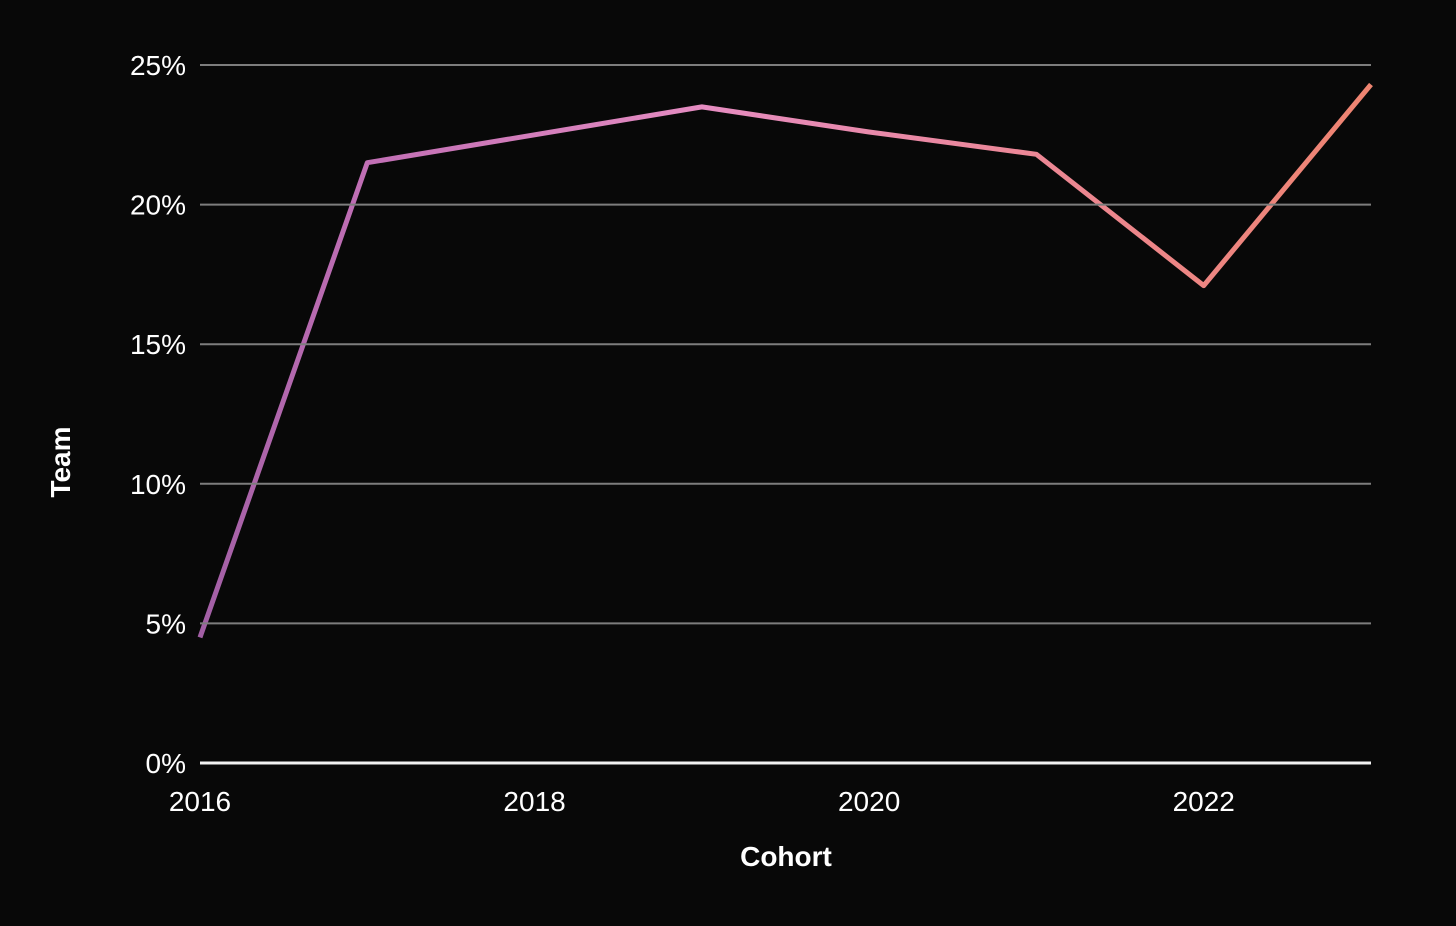 Image resolution: width=1456 pixels, height=926 pixels. What do you see at coordinates (200, 801) in the screenshot?
I see `x-tick-label-2016: 2016` at bounding box center [200, 801].